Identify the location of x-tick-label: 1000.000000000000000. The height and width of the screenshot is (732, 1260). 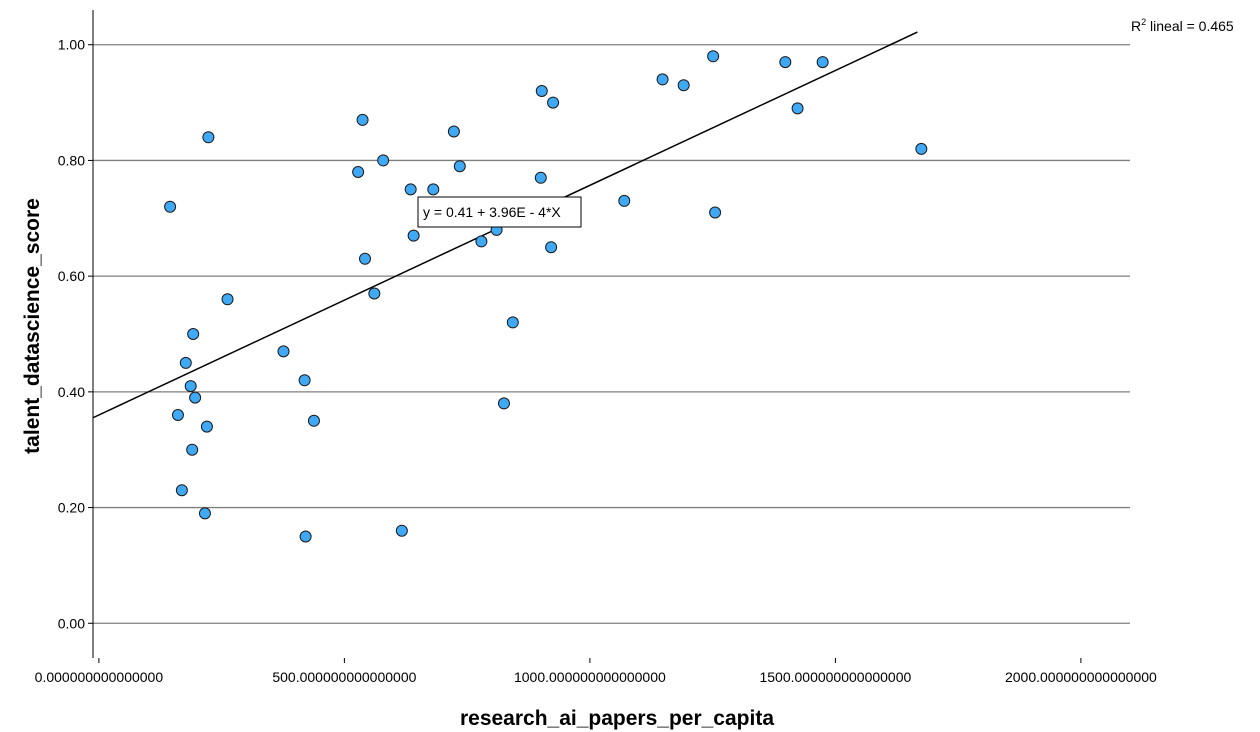
(590, 677).